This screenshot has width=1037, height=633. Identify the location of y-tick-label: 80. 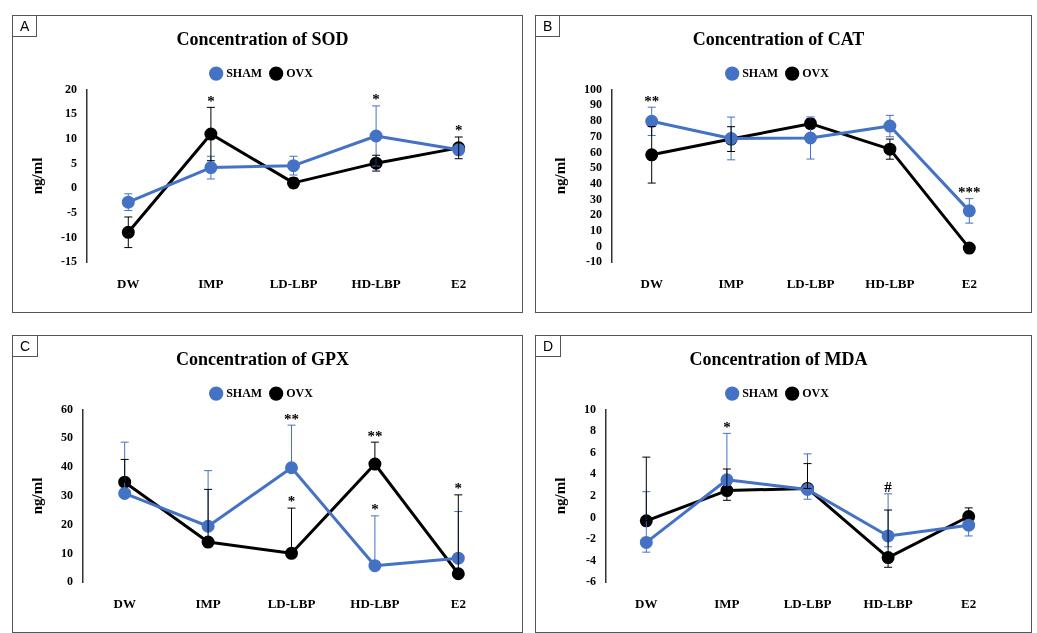
(596, 120).